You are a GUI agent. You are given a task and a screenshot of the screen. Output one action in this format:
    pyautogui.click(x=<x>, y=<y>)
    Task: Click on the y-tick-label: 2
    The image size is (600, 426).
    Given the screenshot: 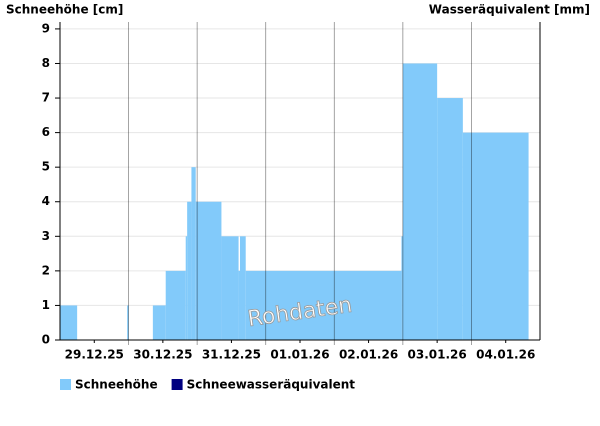 What is the action you would take?
    pyautogui.click(x=46, y=270)
    